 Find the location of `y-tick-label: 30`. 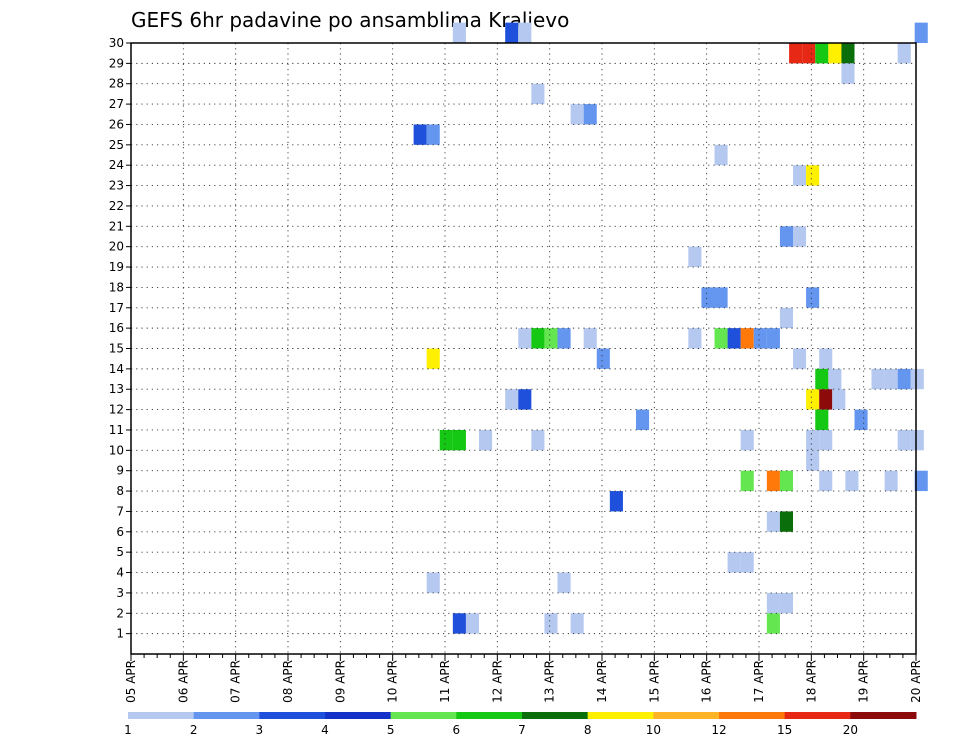

y-tick-label: 30 is located at coordinates (116, 43).